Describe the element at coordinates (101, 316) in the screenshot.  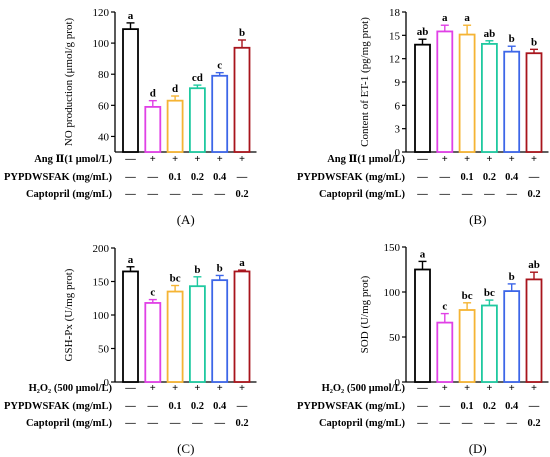
I see `y-tick-label: 100` at that location.